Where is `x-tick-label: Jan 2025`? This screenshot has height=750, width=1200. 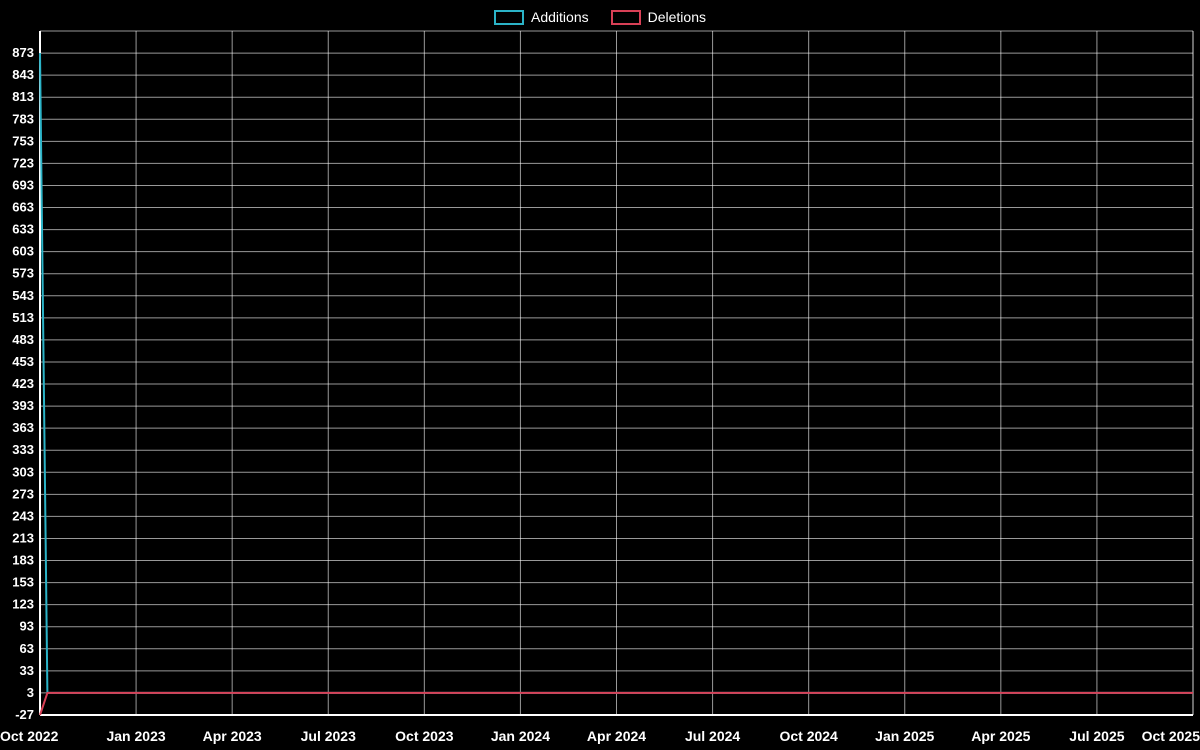
x-tick-label: Jan 2025 is located at coordinates (904, 736).